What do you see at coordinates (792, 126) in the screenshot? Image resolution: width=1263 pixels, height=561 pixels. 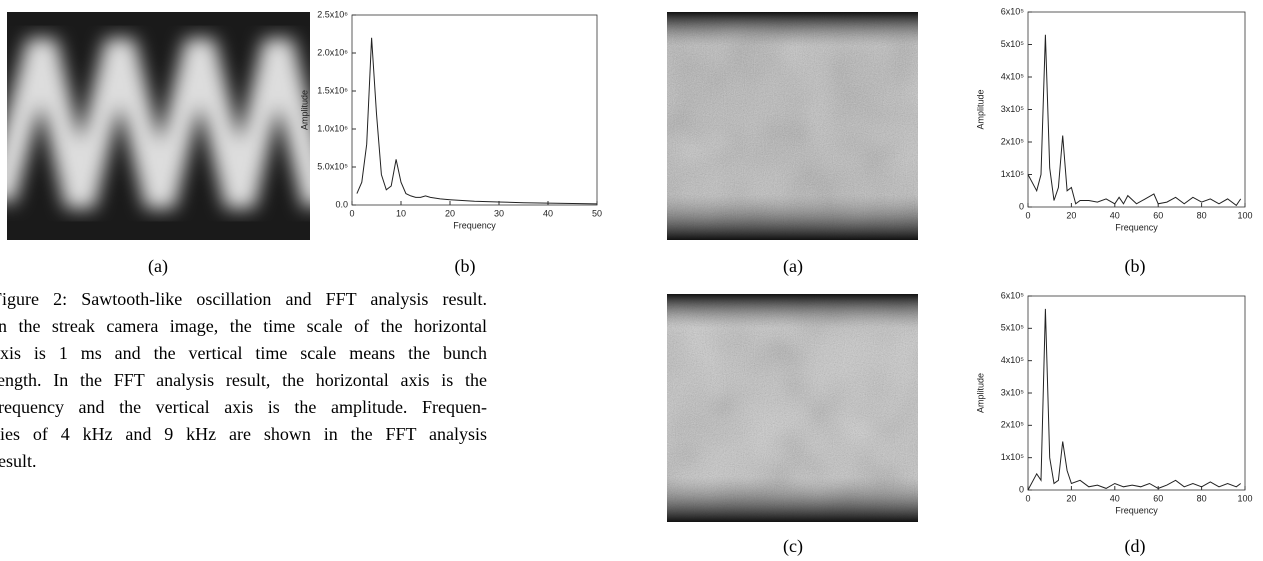 I see `streak-image-top` at bounding box center [792, 126].